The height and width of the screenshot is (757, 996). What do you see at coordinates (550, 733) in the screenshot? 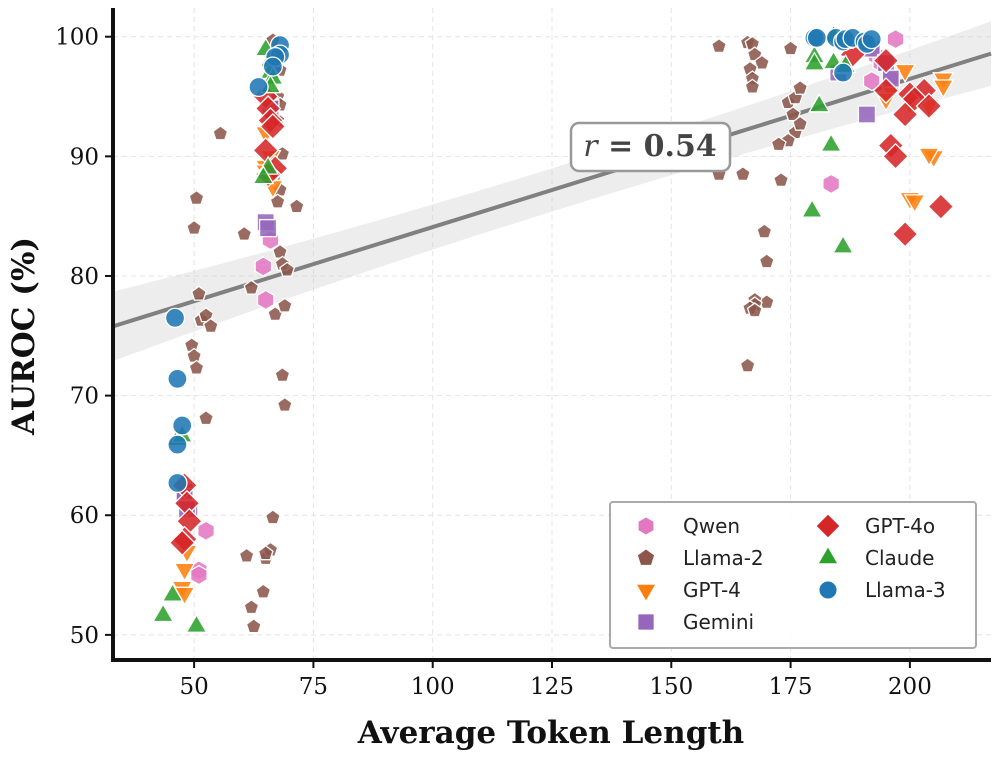
I see `x-axis-title: Average Token Length` at bounding box center [550, 733].